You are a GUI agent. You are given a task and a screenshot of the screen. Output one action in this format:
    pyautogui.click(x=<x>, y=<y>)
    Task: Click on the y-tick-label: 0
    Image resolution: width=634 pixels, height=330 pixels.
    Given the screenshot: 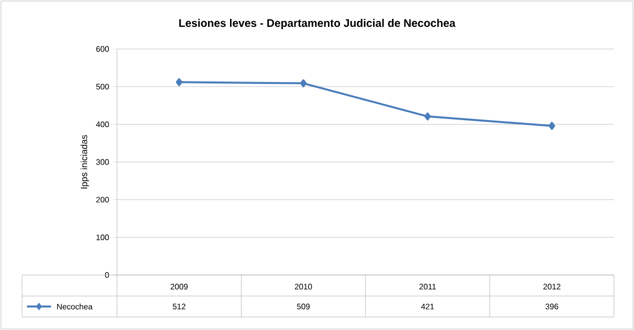 What is the action you would take?
    pyautogui.click(x=107, y=275)
    